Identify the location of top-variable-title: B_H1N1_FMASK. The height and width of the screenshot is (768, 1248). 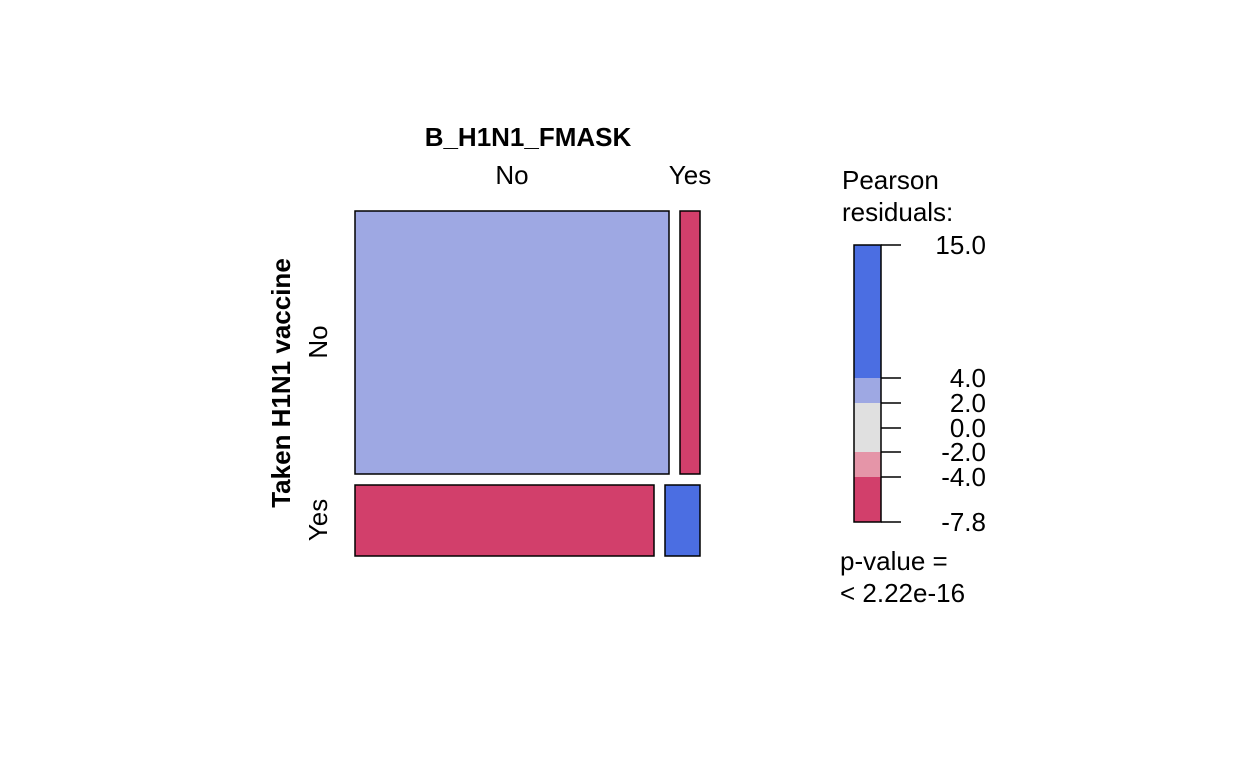
(528, 137).